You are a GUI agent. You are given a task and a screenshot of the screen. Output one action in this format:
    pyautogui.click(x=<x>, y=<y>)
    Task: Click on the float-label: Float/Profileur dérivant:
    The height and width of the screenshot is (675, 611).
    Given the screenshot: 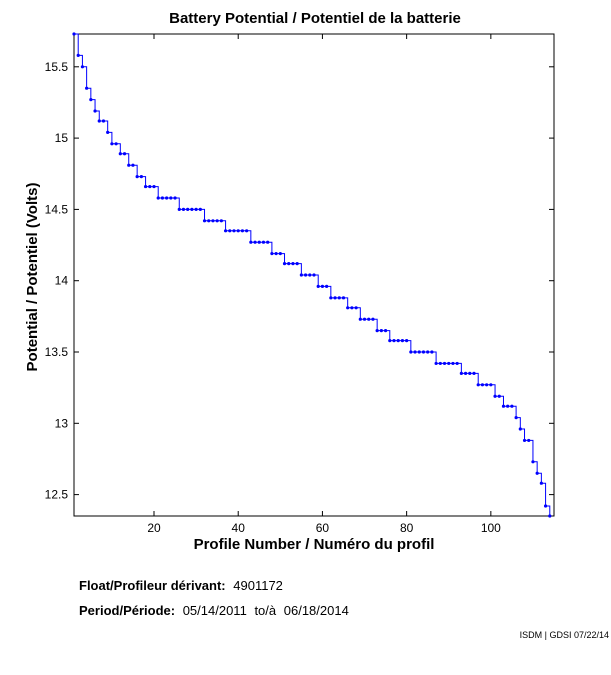 What is the action you would take?
    pyautogui.click(x=152, y=585)
    